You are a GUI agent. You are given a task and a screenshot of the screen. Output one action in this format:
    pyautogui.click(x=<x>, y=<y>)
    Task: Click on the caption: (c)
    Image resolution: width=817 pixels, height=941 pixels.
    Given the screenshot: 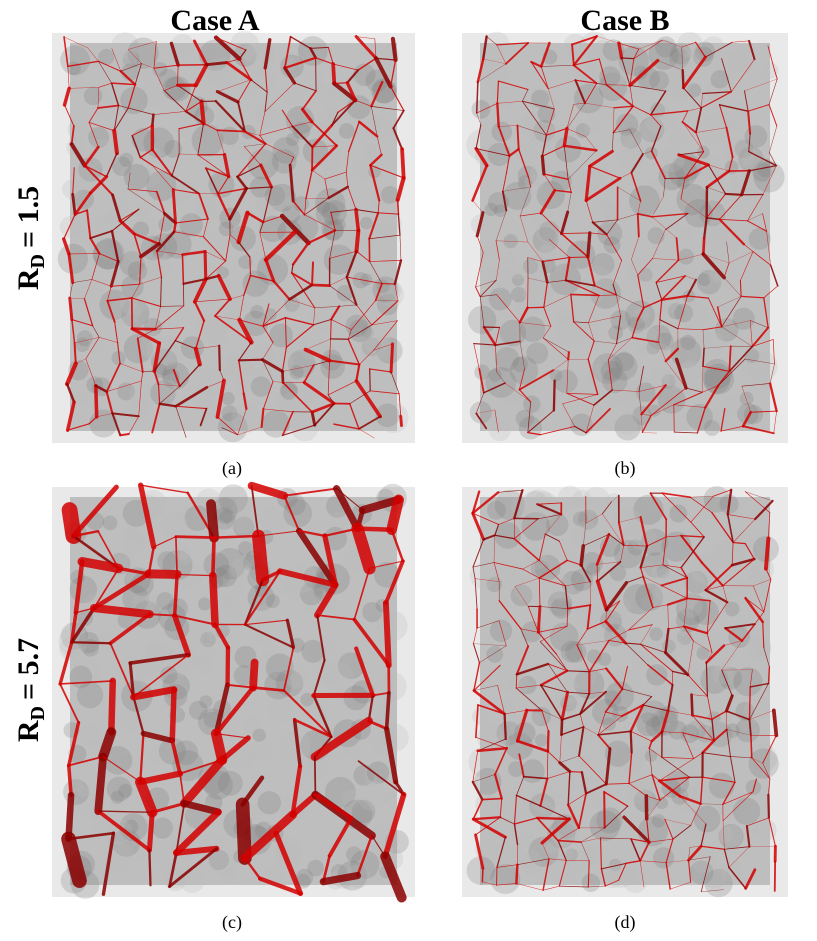 What is the action you would take?
    pyautogui.click(x=232, y=922)
    